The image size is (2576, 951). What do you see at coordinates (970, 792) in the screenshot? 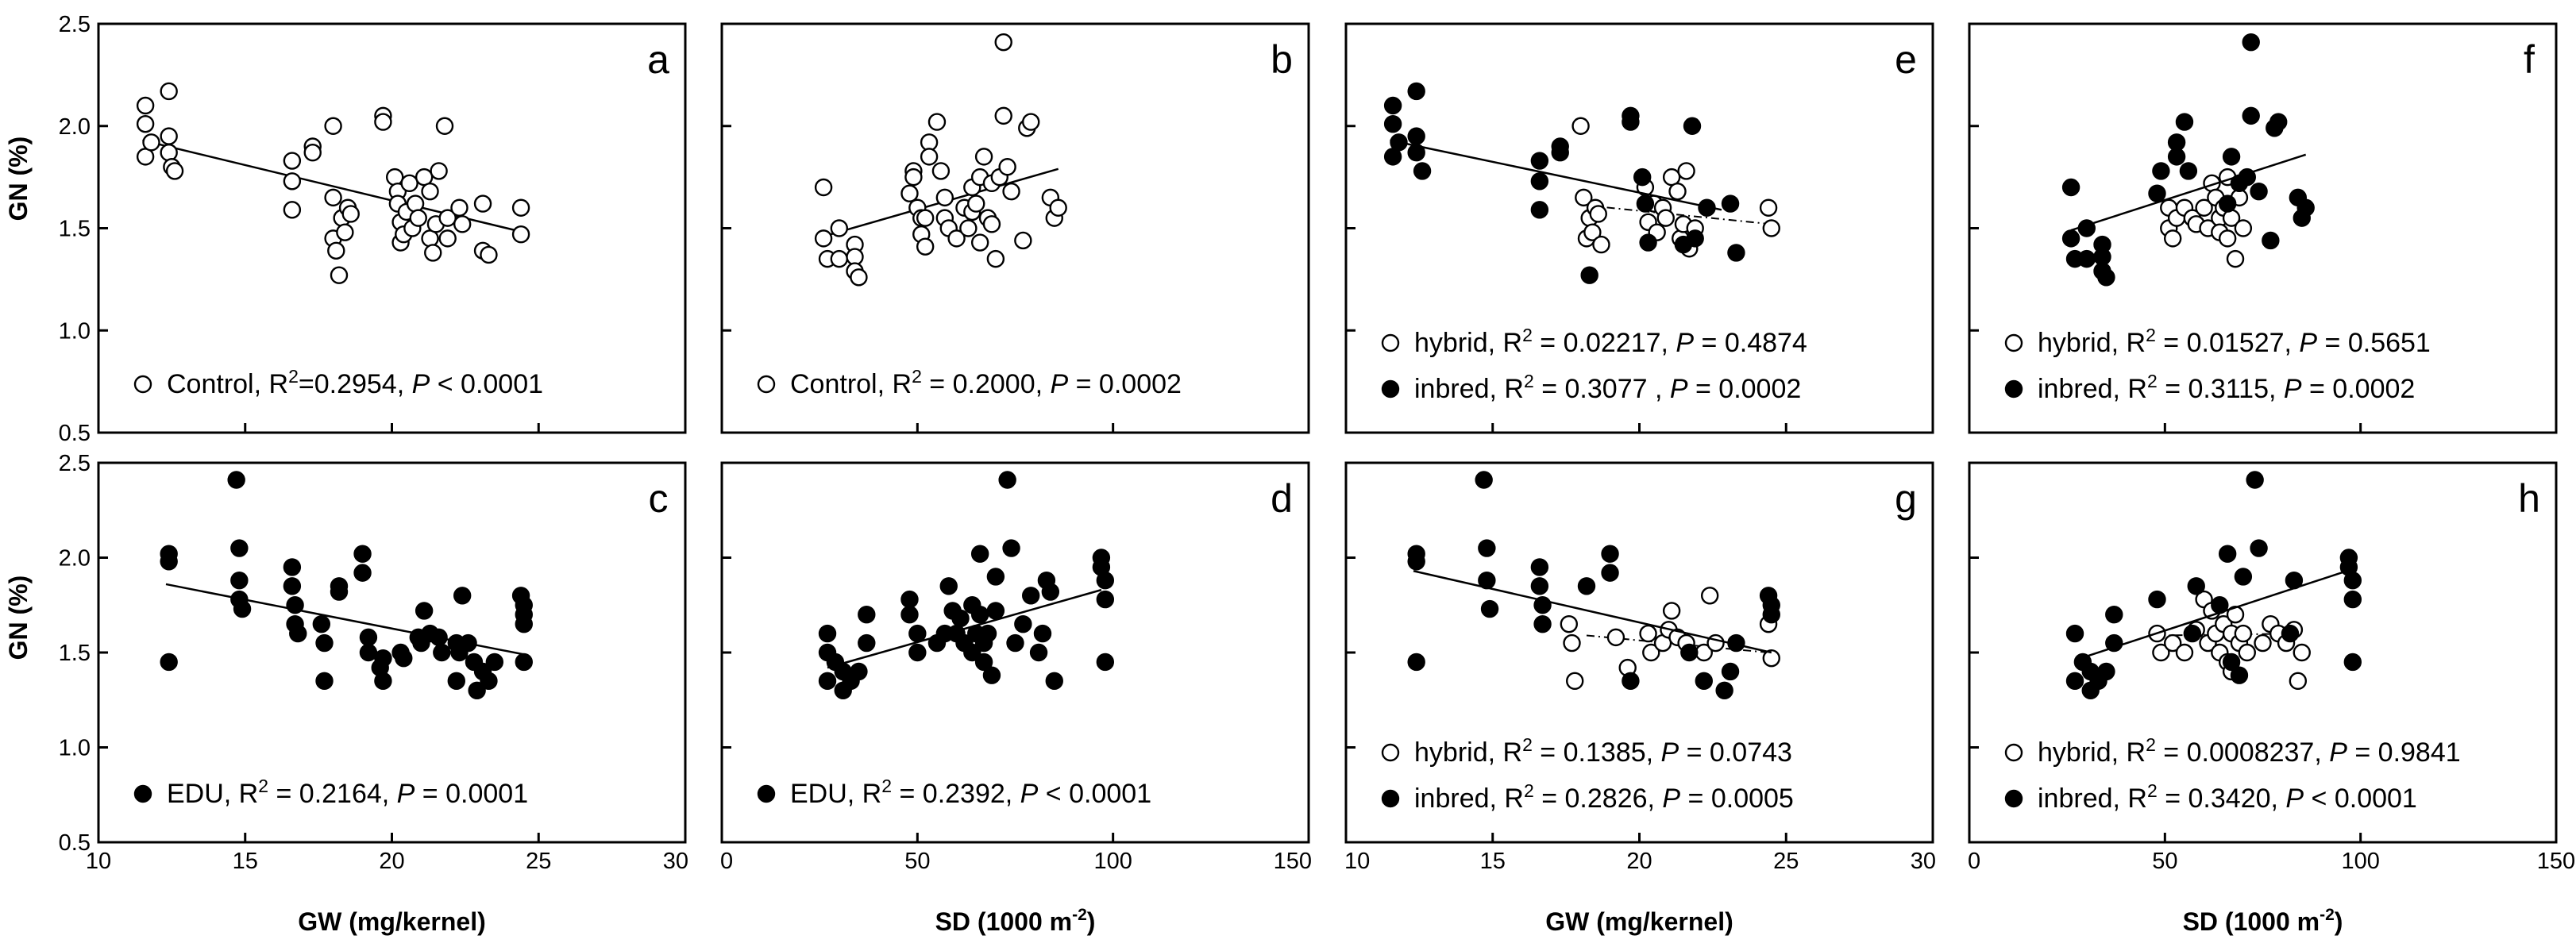
I see `legend-text-edu: EDU, R2 = 0.2392, P < 0.0001` at bounding box center [970, 792].